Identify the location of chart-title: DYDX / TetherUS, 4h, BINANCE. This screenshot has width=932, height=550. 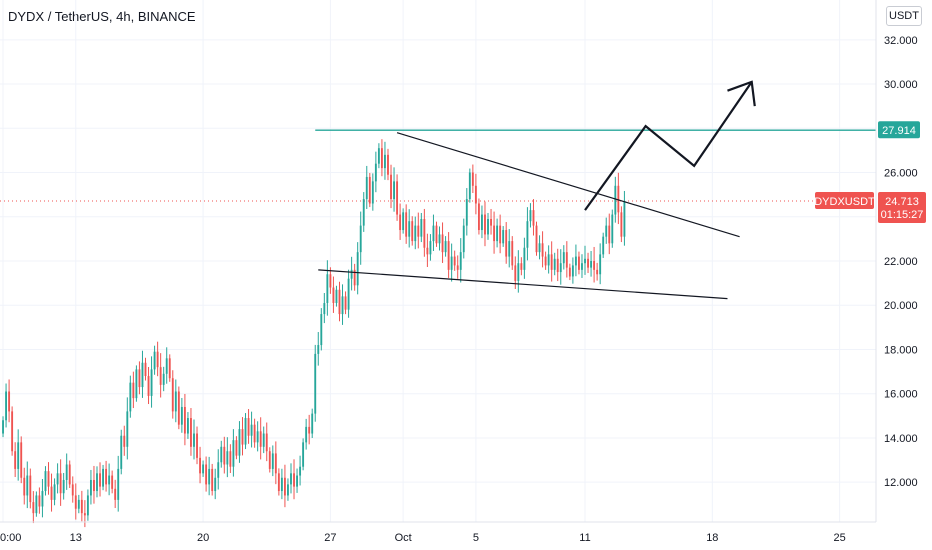
(102, 16).